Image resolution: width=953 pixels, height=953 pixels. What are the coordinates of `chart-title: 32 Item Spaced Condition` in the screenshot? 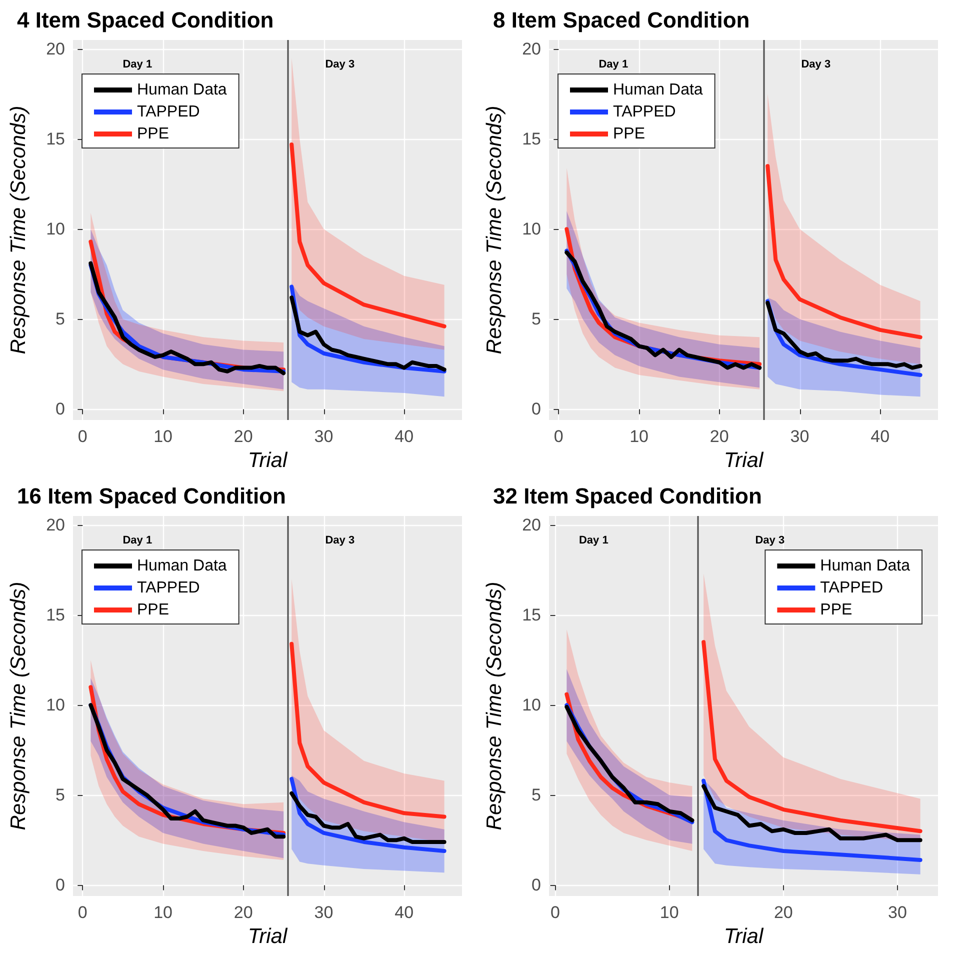 It's located at (627, 496).